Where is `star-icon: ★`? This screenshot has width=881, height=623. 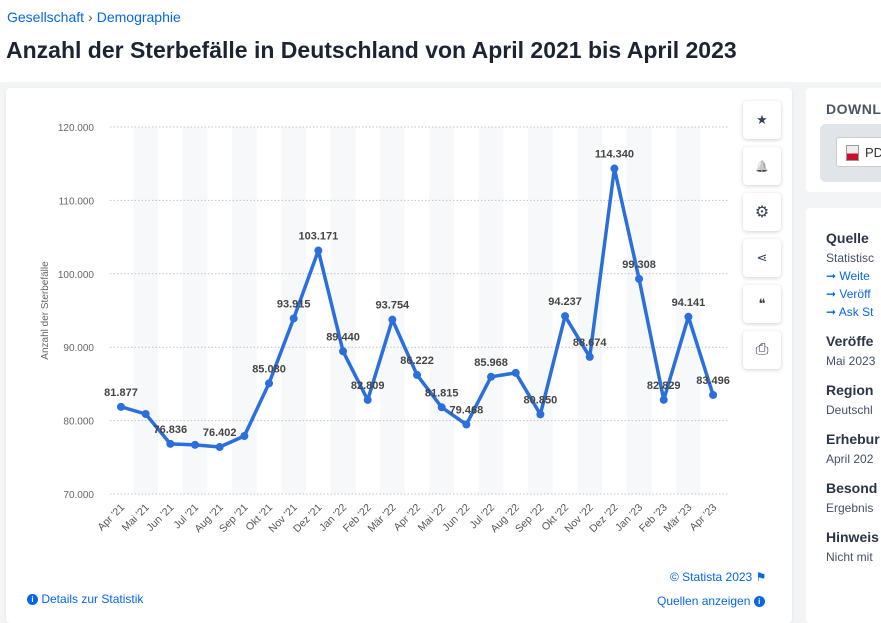 star-icon: ★ is located at coordinates (762, 119).